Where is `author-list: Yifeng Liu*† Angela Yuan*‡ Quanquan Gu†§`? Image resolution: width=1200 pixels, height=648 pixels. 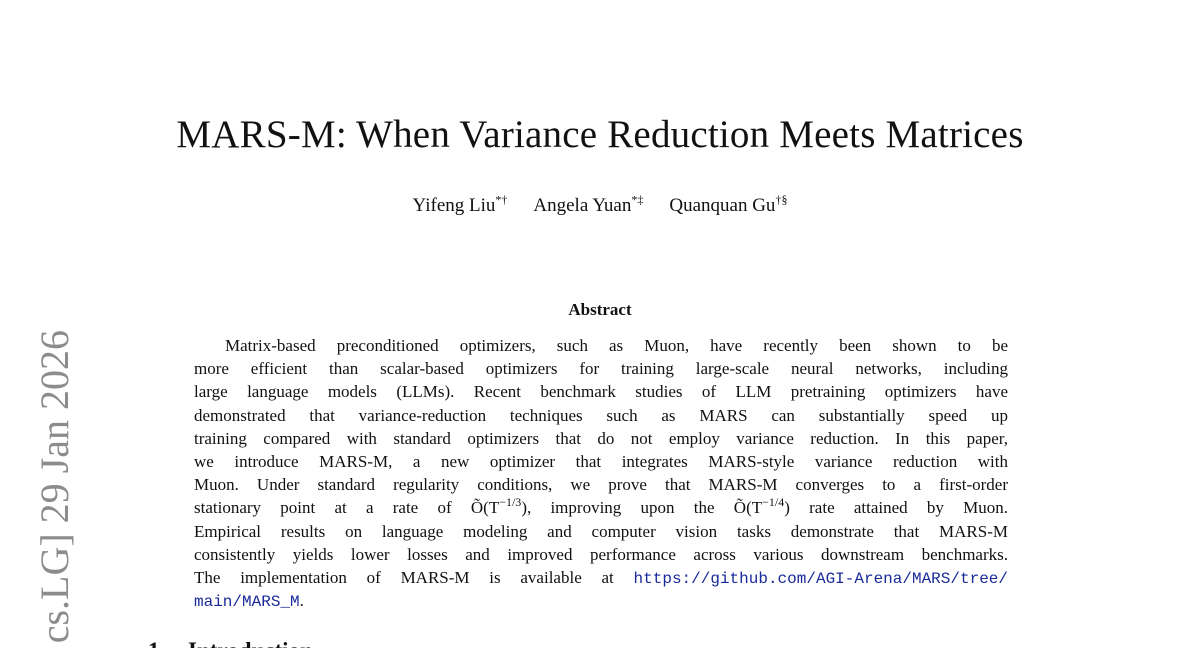 author-list: Yifeng Liu*† Angela Yuan*‡ Quanquan Gu†§ is located at coordinates (600, 205).